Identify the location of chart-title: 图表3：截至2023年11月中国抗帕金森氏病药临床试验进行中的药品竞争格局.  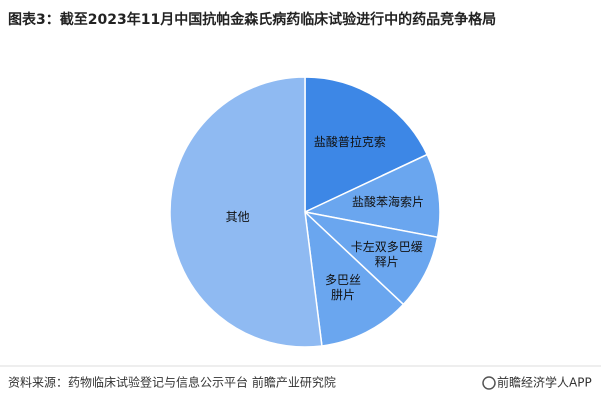
(252, 19).